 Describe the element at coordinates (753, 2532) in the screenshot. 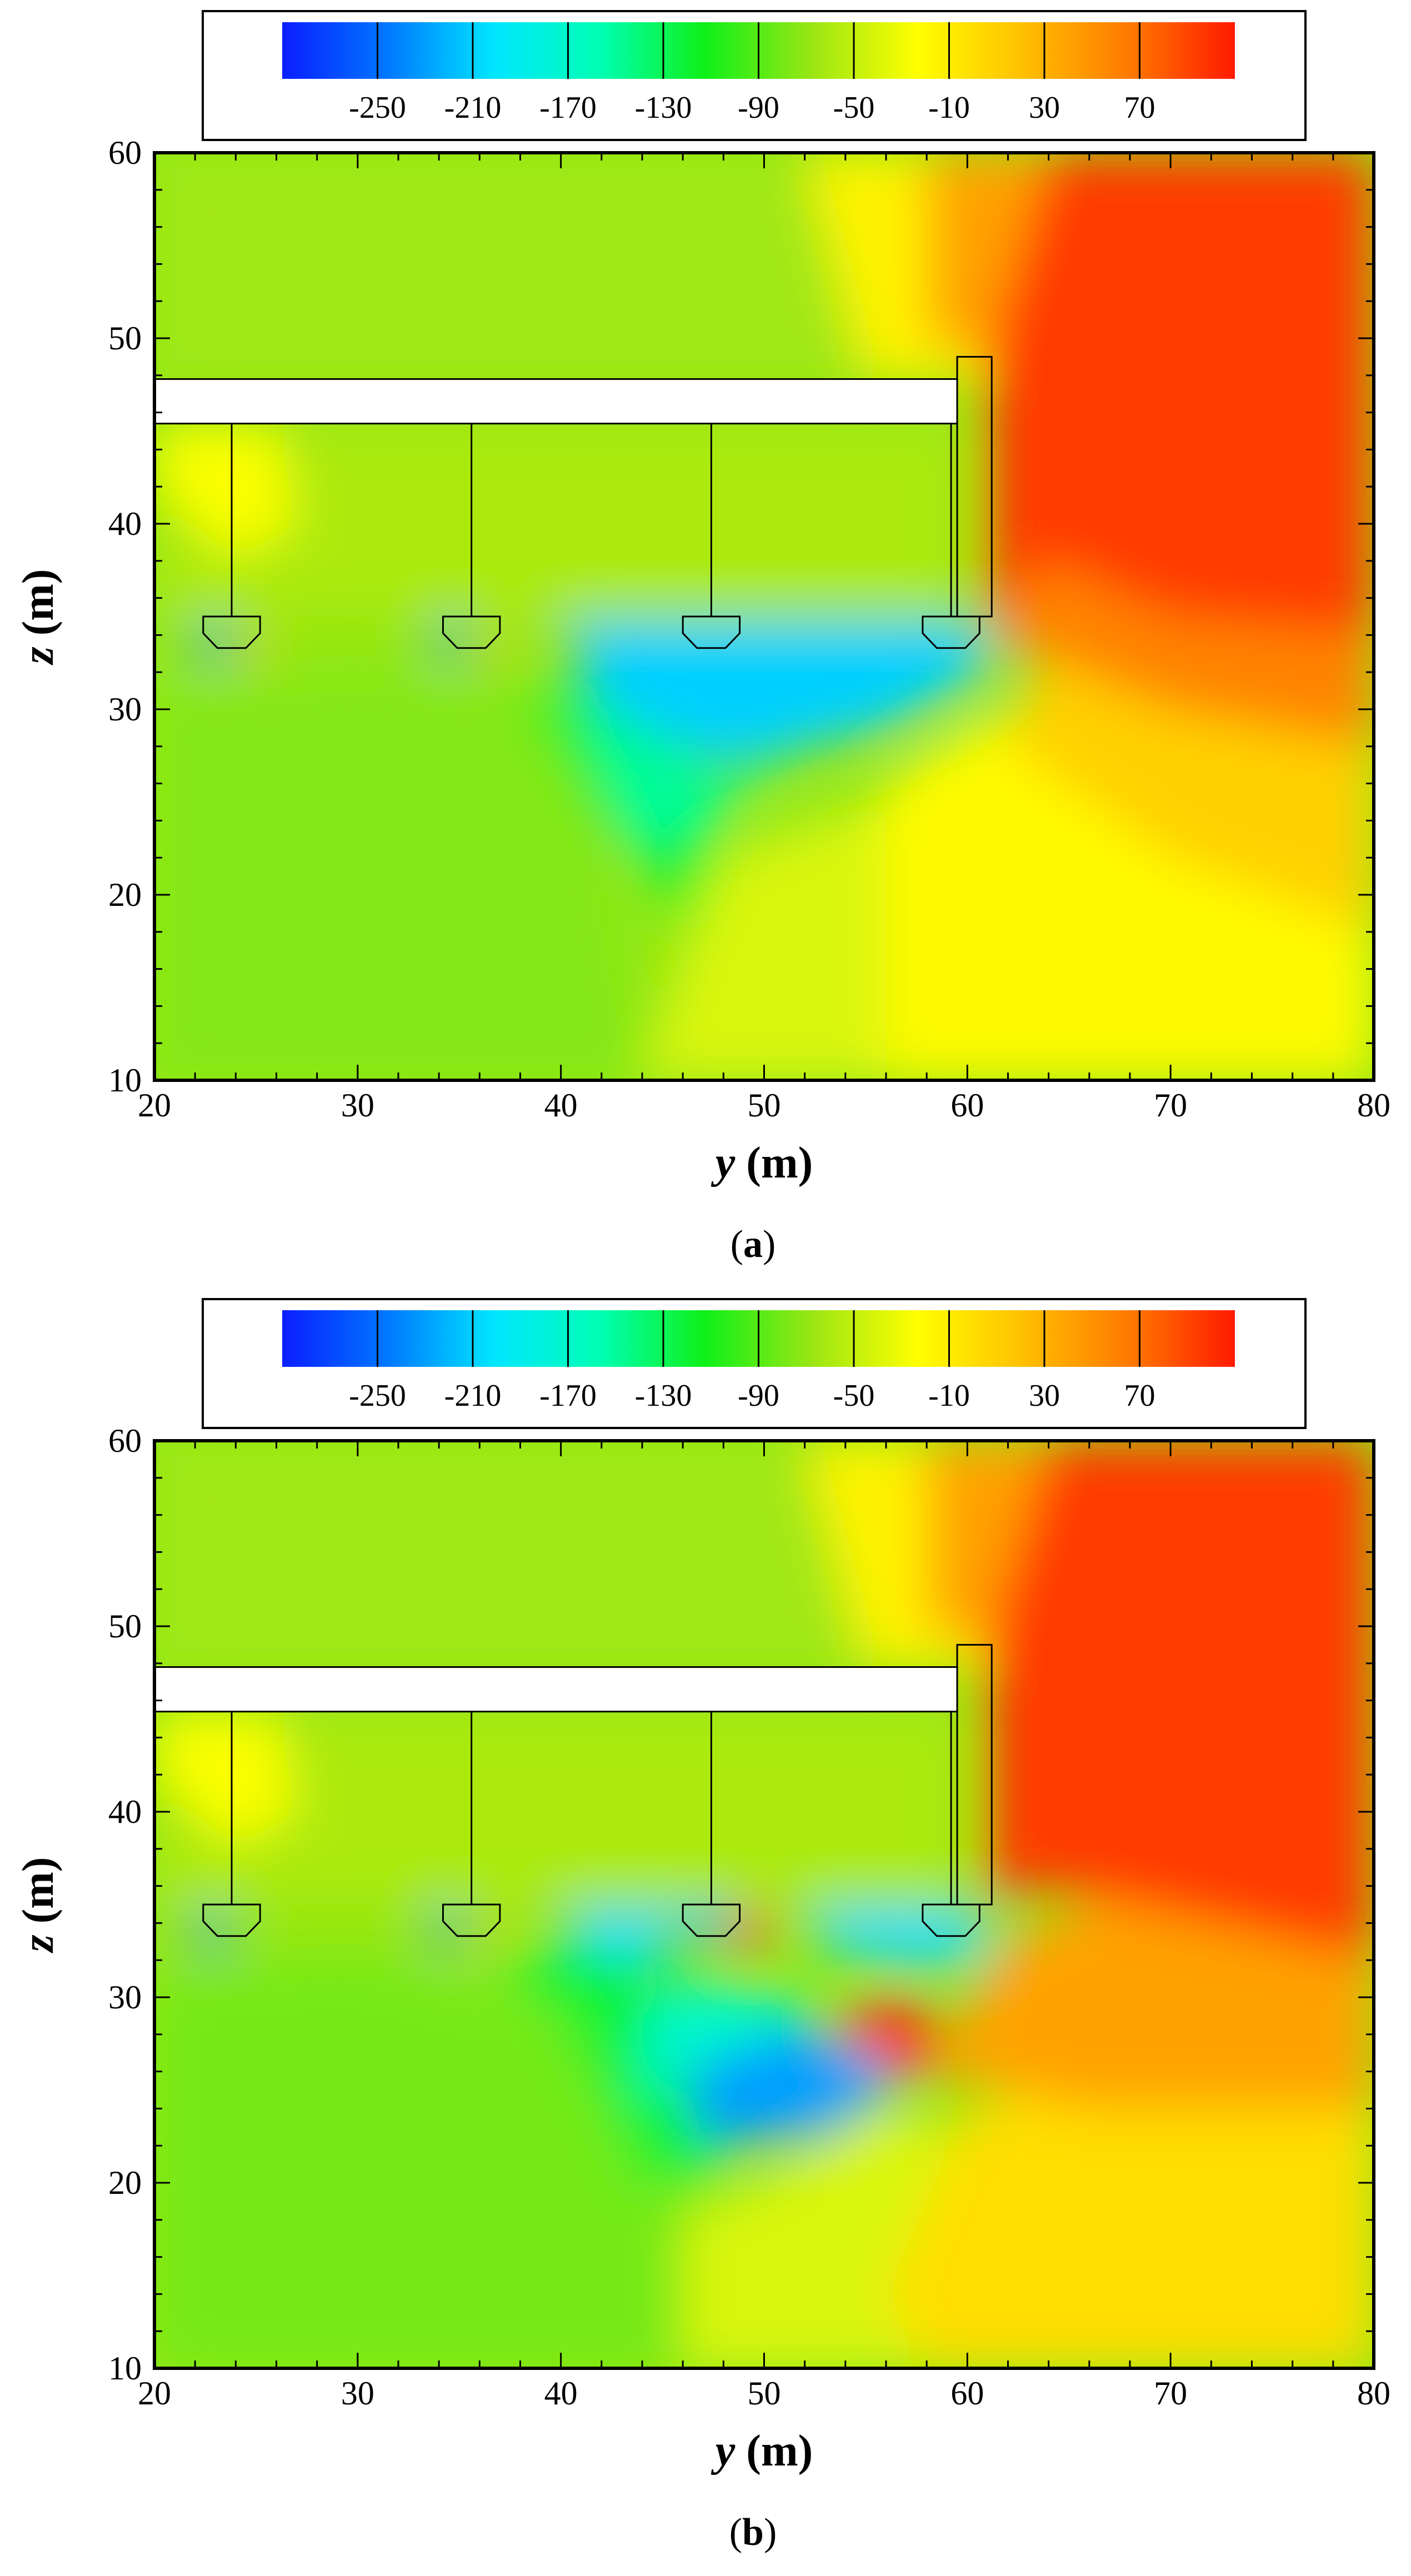

I see `panel-caption: (b)` at that location.